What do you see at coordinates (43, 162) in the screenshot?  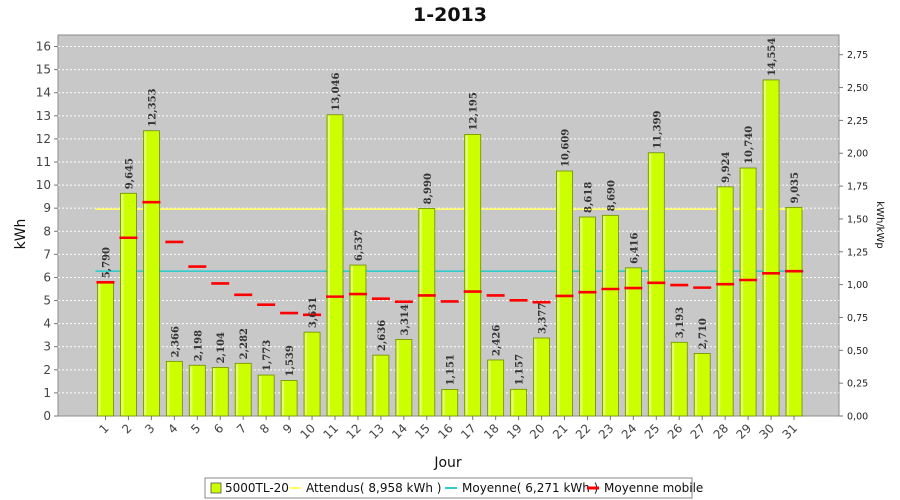 I see `y-tick-label: 11` at bounding box center [43, 162].